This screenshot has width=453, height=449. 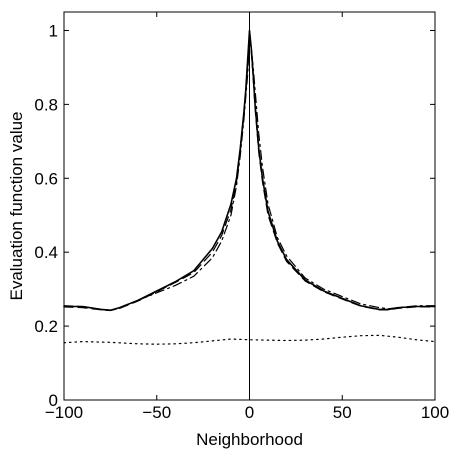 What do you see at coordinates (249, 439) in the screenshot?
I see `x-axis-label: Neighborhood` at bounding box center [249, 439].